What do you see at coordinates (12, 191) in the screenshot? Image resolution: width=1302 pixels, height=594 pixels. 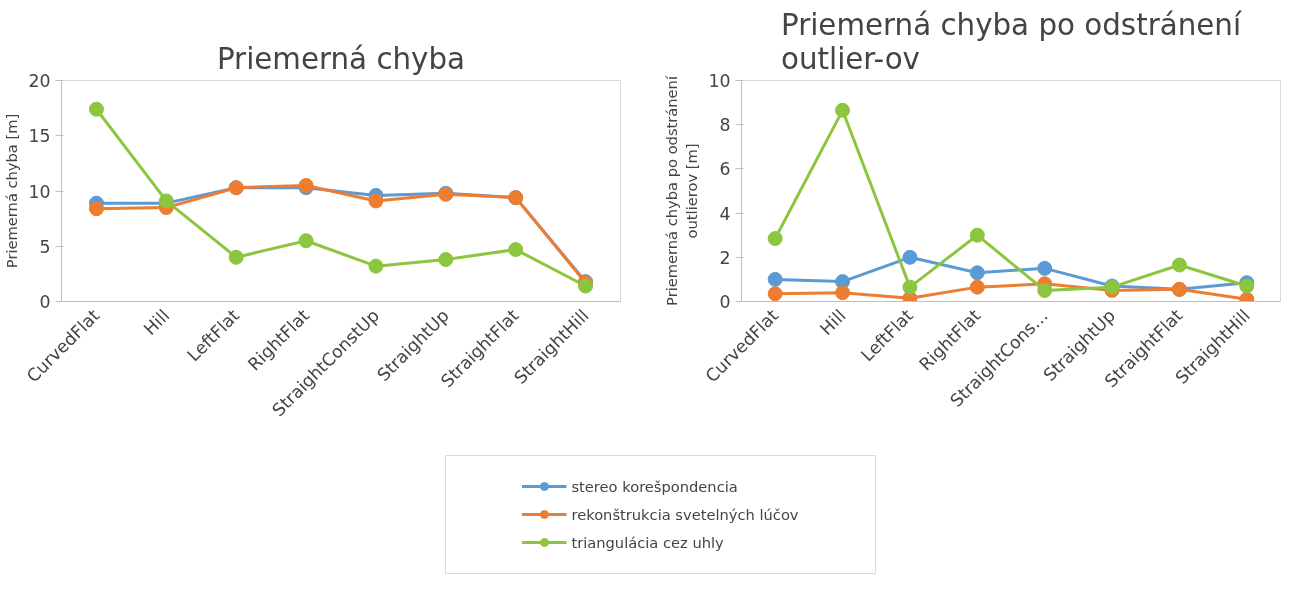 I see `y-axis-title: Priemerná chyba [m]` at bounding box center [12, 191].